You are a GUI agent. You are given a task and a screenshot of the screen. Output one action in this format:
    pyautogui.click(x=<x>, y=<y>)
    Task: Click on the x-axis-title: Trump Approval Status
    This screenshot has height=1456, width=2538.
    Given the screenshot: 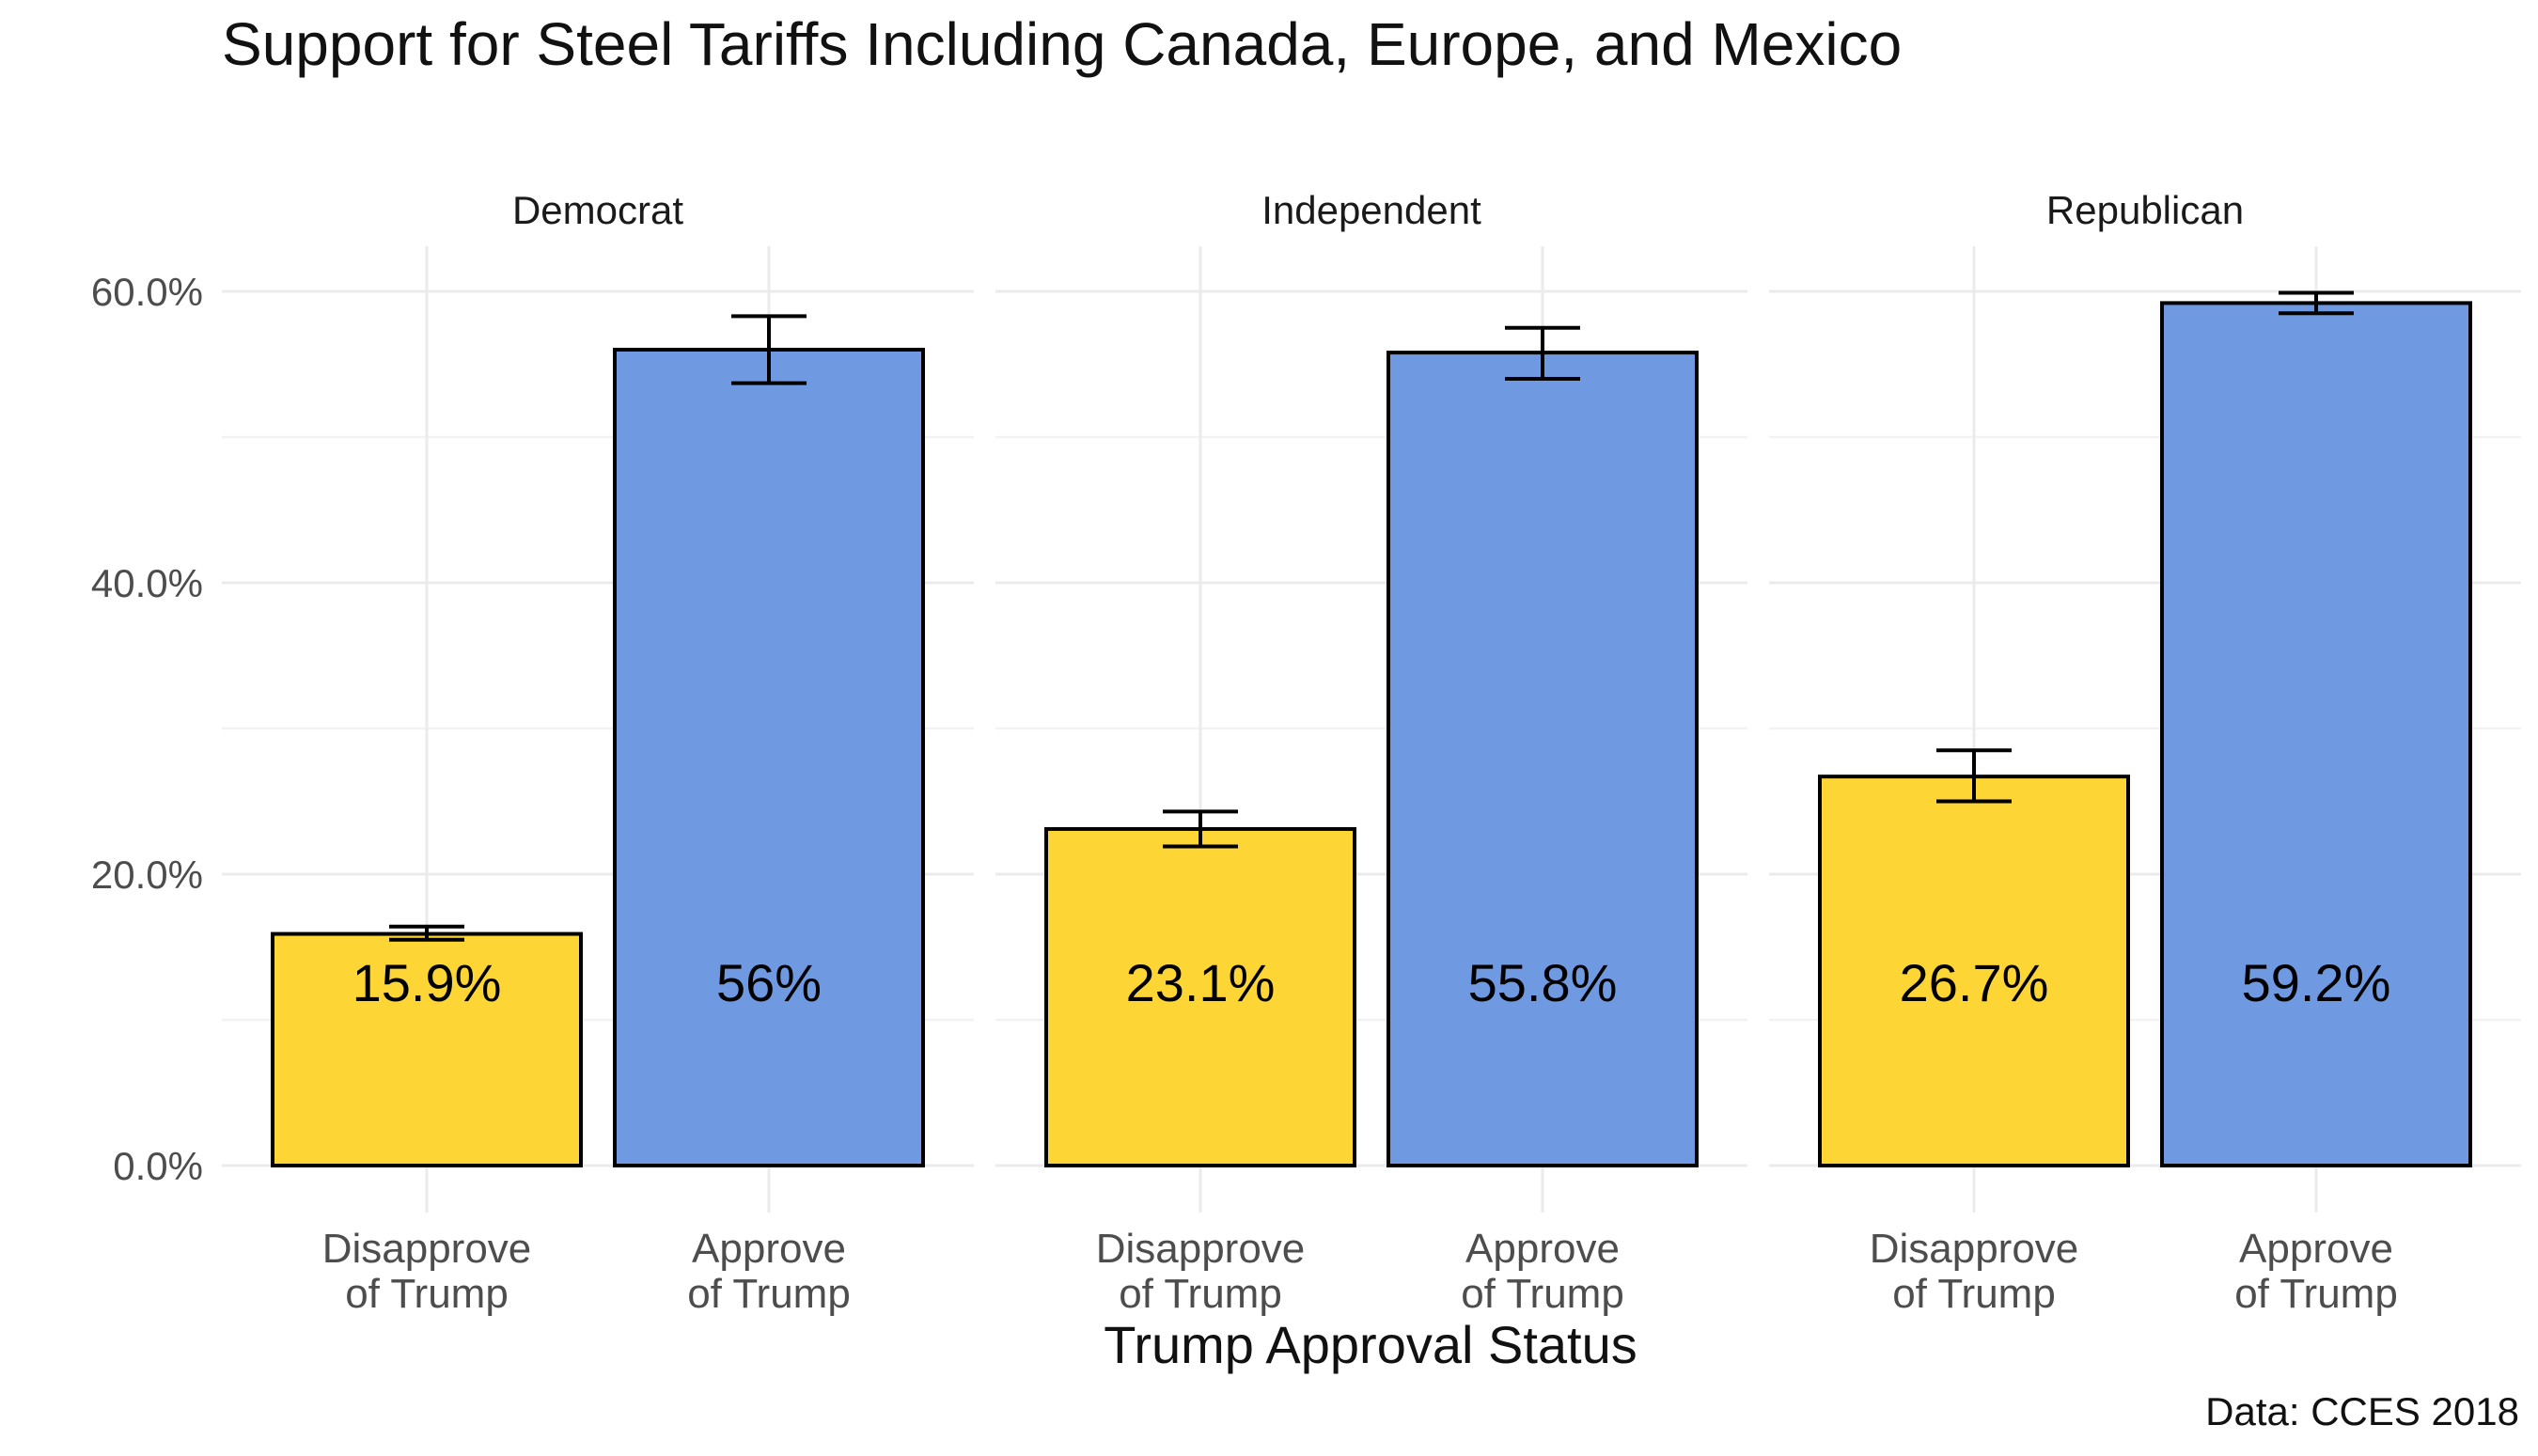 What is the action you would take?
    pyautogui.click(x=1370, y=1344)
    